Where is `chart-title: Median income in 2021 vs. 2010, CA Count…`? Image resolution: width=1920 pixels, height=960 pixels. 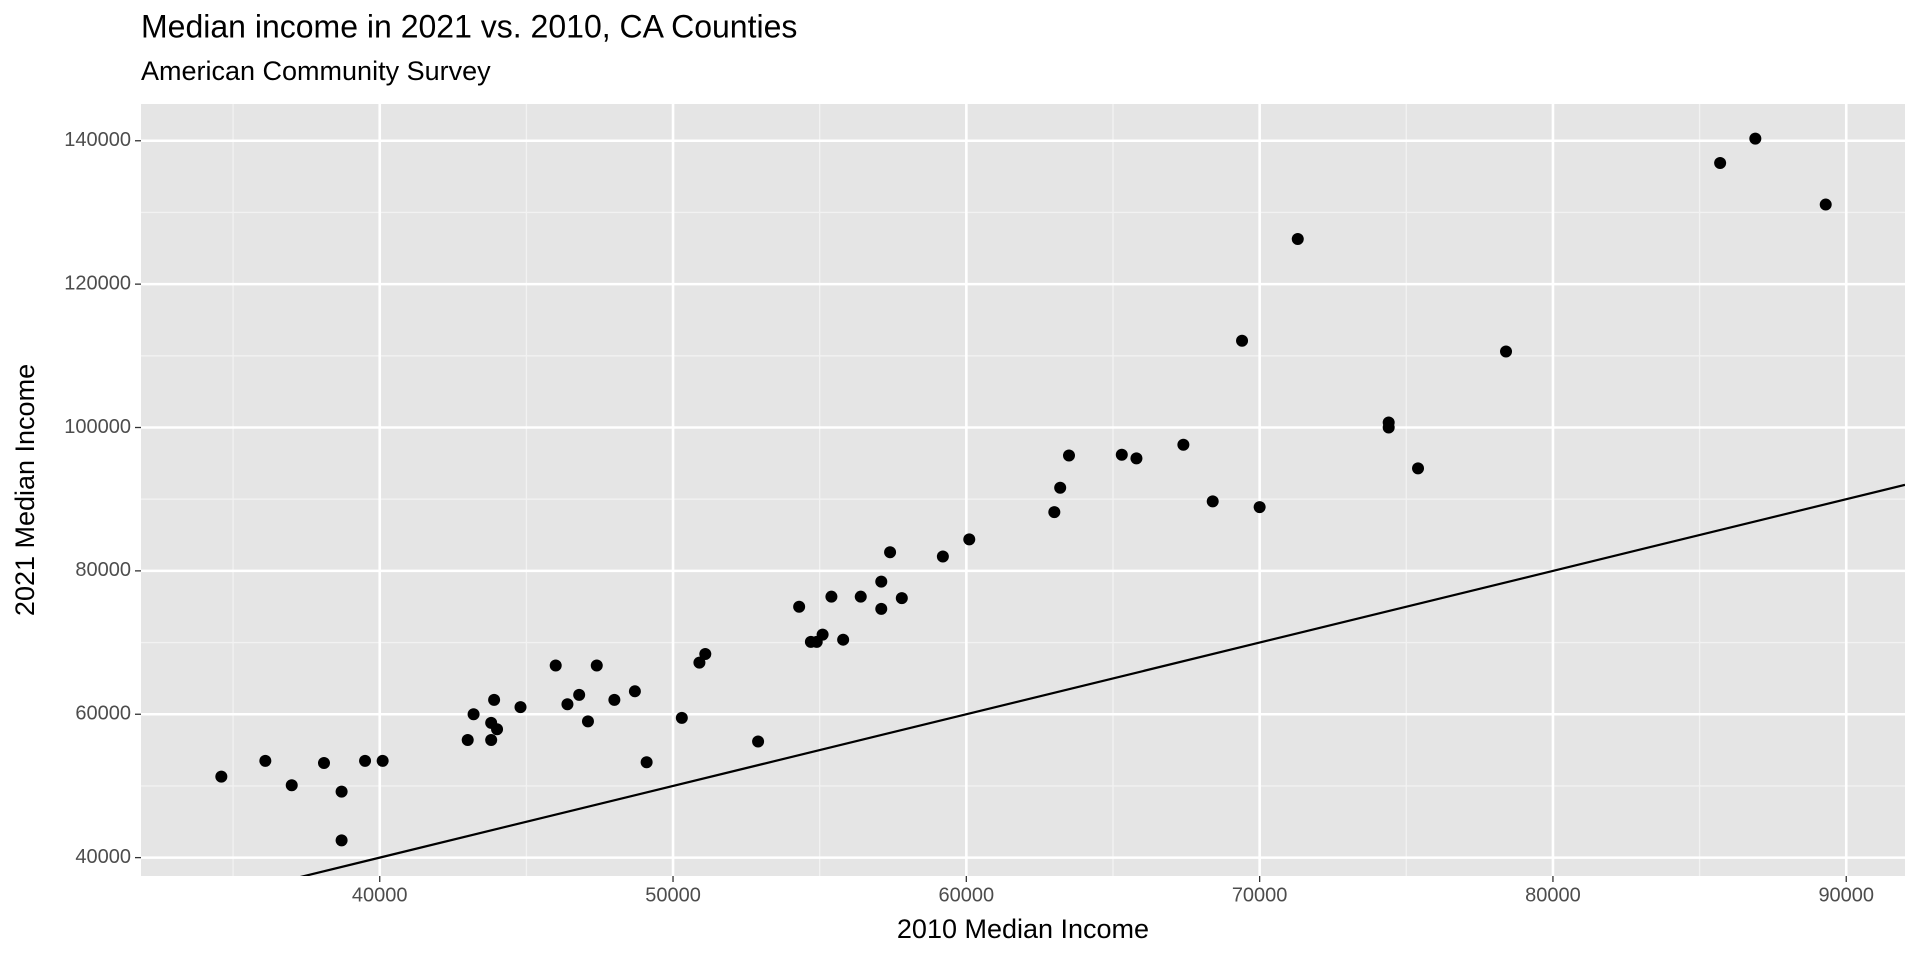
chart-title: Median income in 2021 vs. 2010, CA Count… is located at coordinates (469, 26).